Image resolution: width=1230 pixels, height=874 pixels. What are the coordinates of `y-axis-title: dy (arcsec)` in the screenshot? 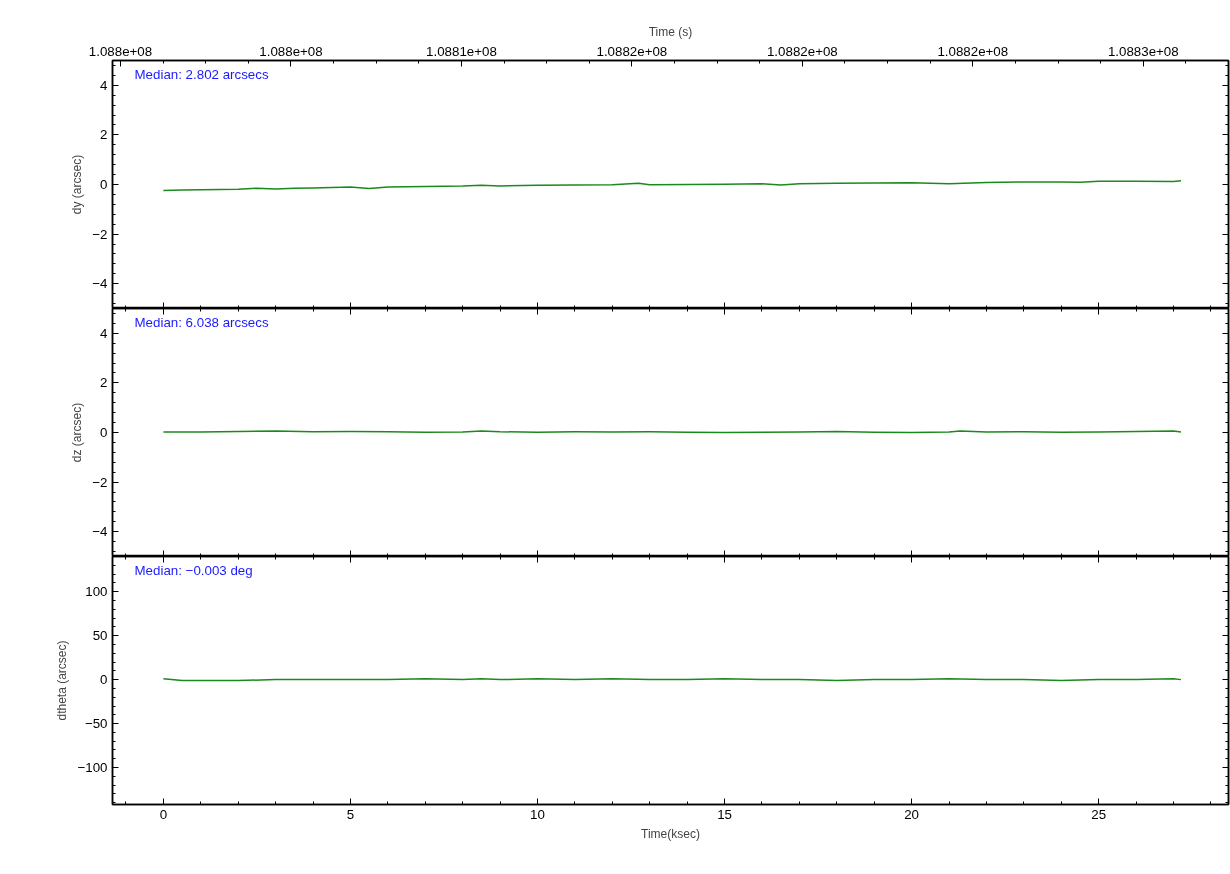 It's located at (77, 184).